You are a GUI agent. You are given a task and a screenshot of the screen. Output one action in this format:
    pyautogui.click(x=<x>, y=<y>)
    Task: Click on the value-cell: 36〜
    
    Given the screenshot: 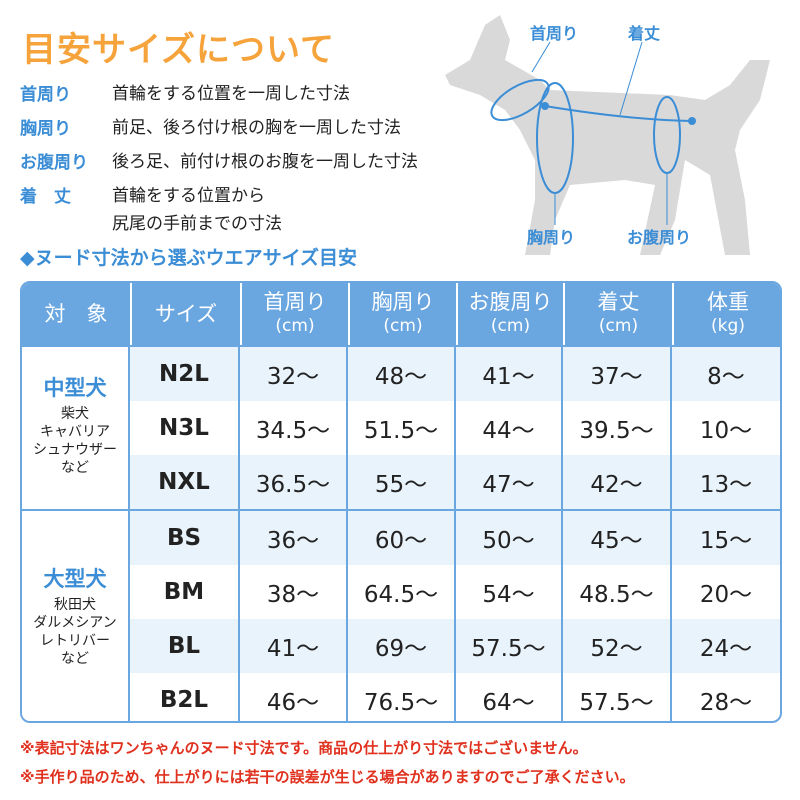 What is the action you would take?
    pyautogui.click(x=294, y=538)
    